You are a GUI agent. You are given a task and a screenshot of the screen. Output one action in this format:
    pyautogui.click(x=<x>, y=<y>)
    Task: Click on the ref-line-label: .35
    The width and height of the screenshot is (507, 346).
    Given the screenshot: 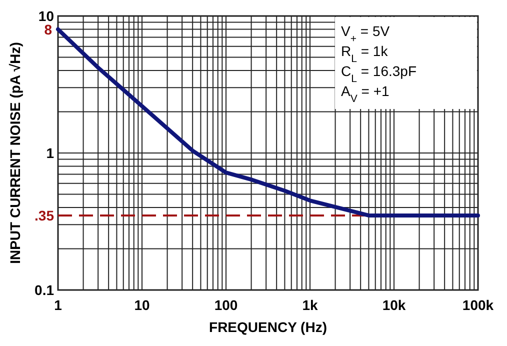 What is the action you would take?
    pyautogui.click(x=44, y=215)
    